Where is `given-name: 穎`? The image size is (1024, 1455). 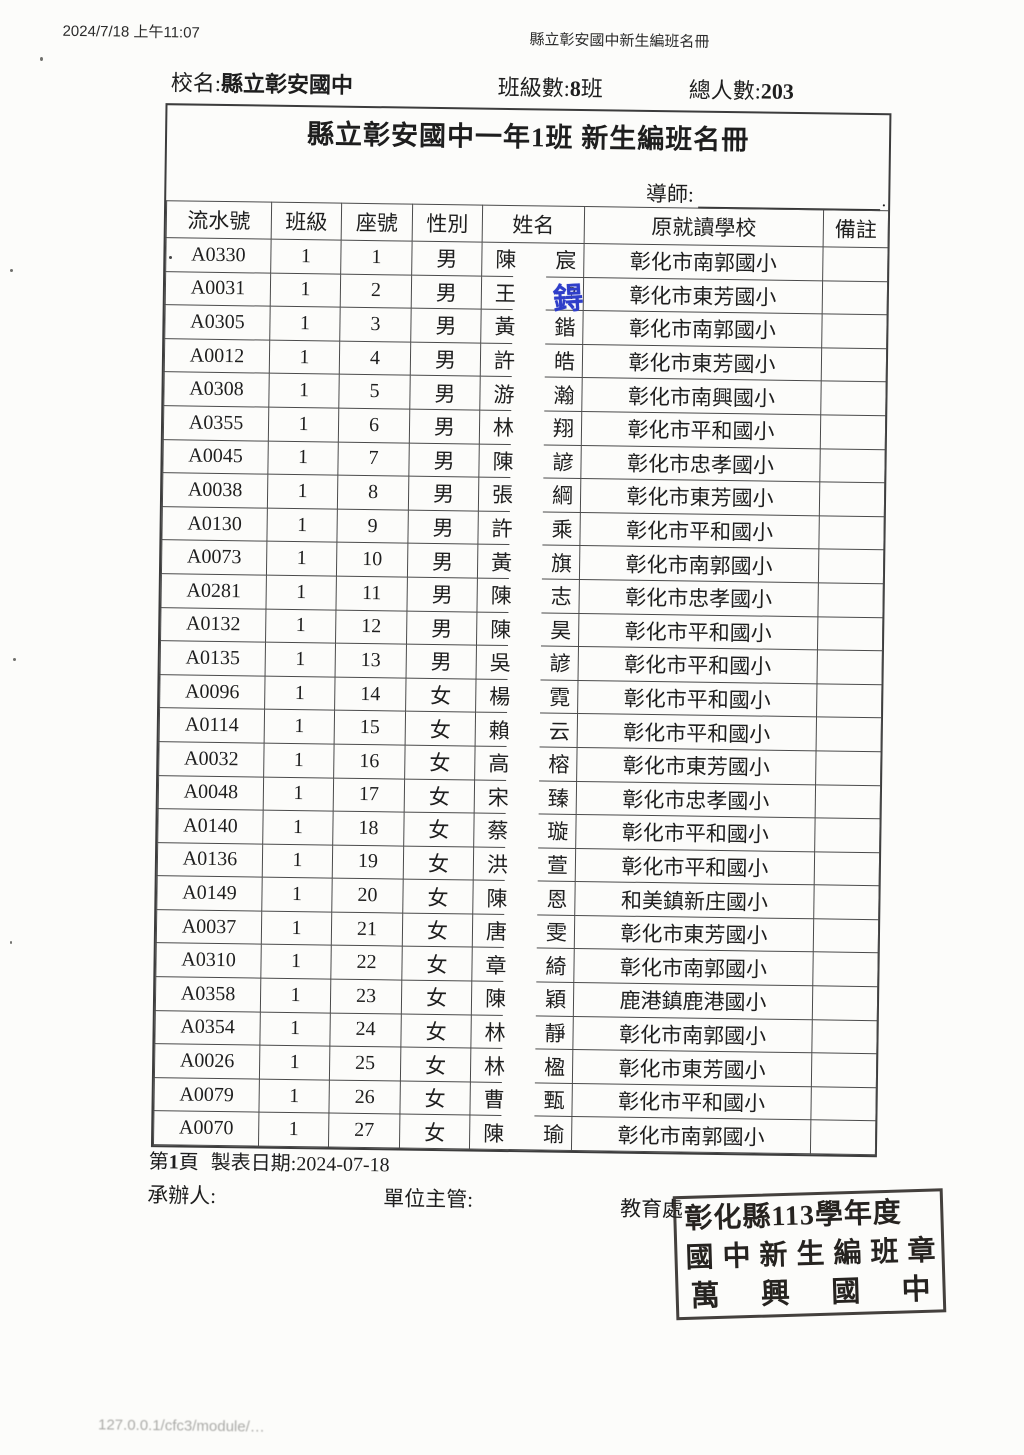
given-name: 穎 is located at coordinates (555, 1000).